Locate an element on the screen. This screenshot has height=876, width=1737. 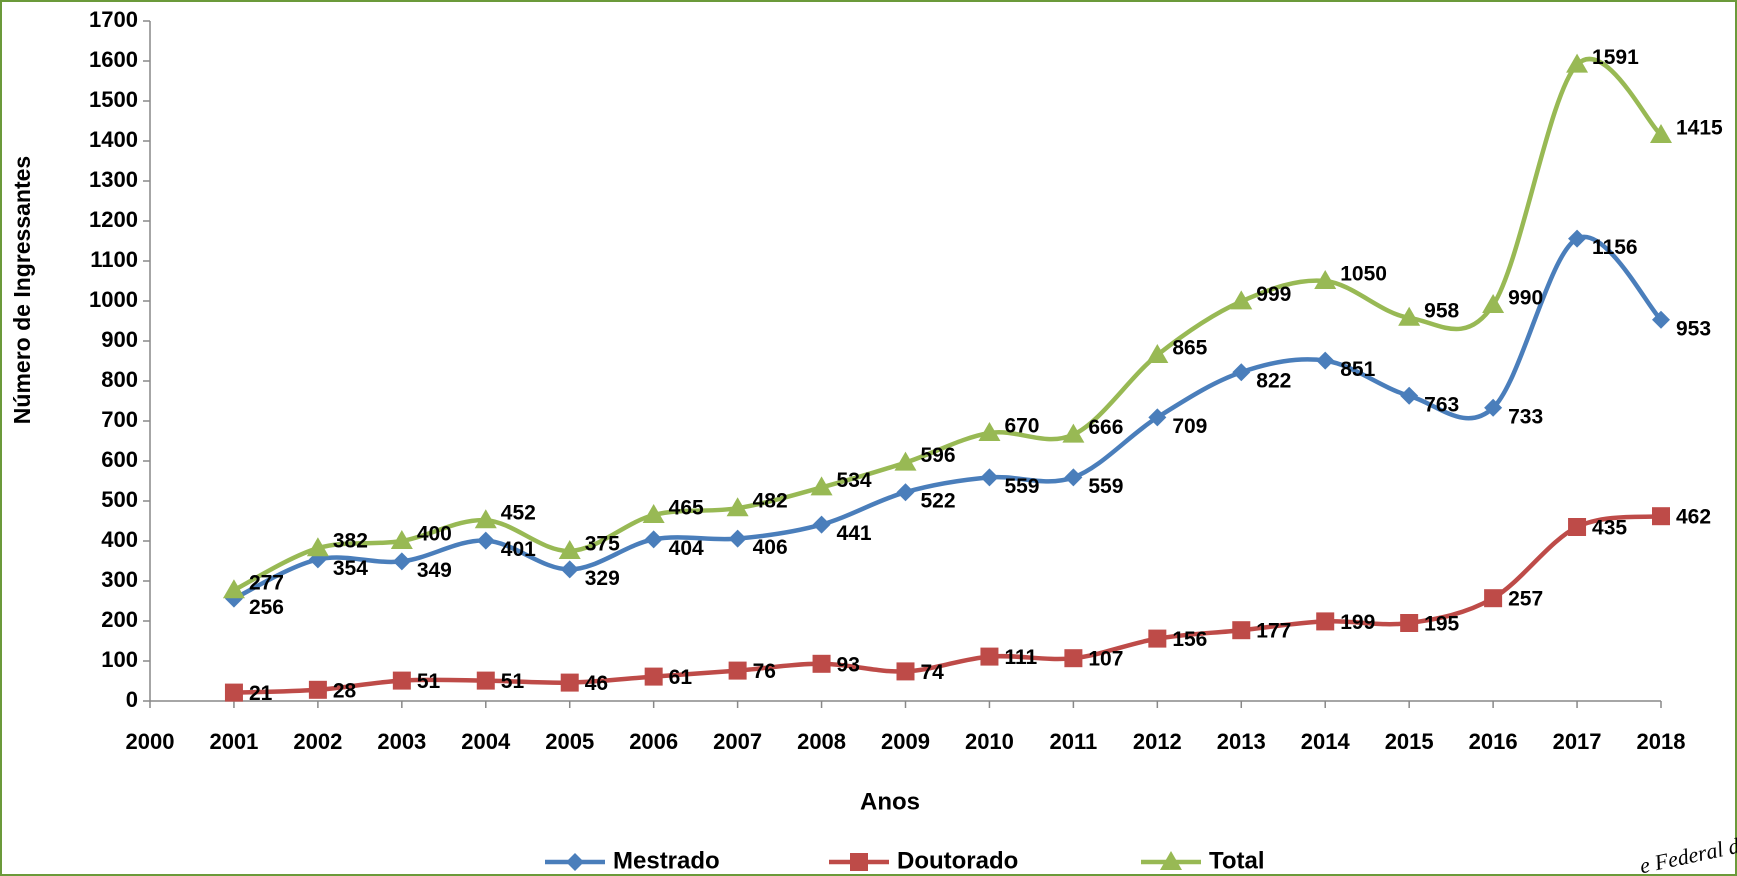
data-label: 709 is located at coordinates (1189, 426).